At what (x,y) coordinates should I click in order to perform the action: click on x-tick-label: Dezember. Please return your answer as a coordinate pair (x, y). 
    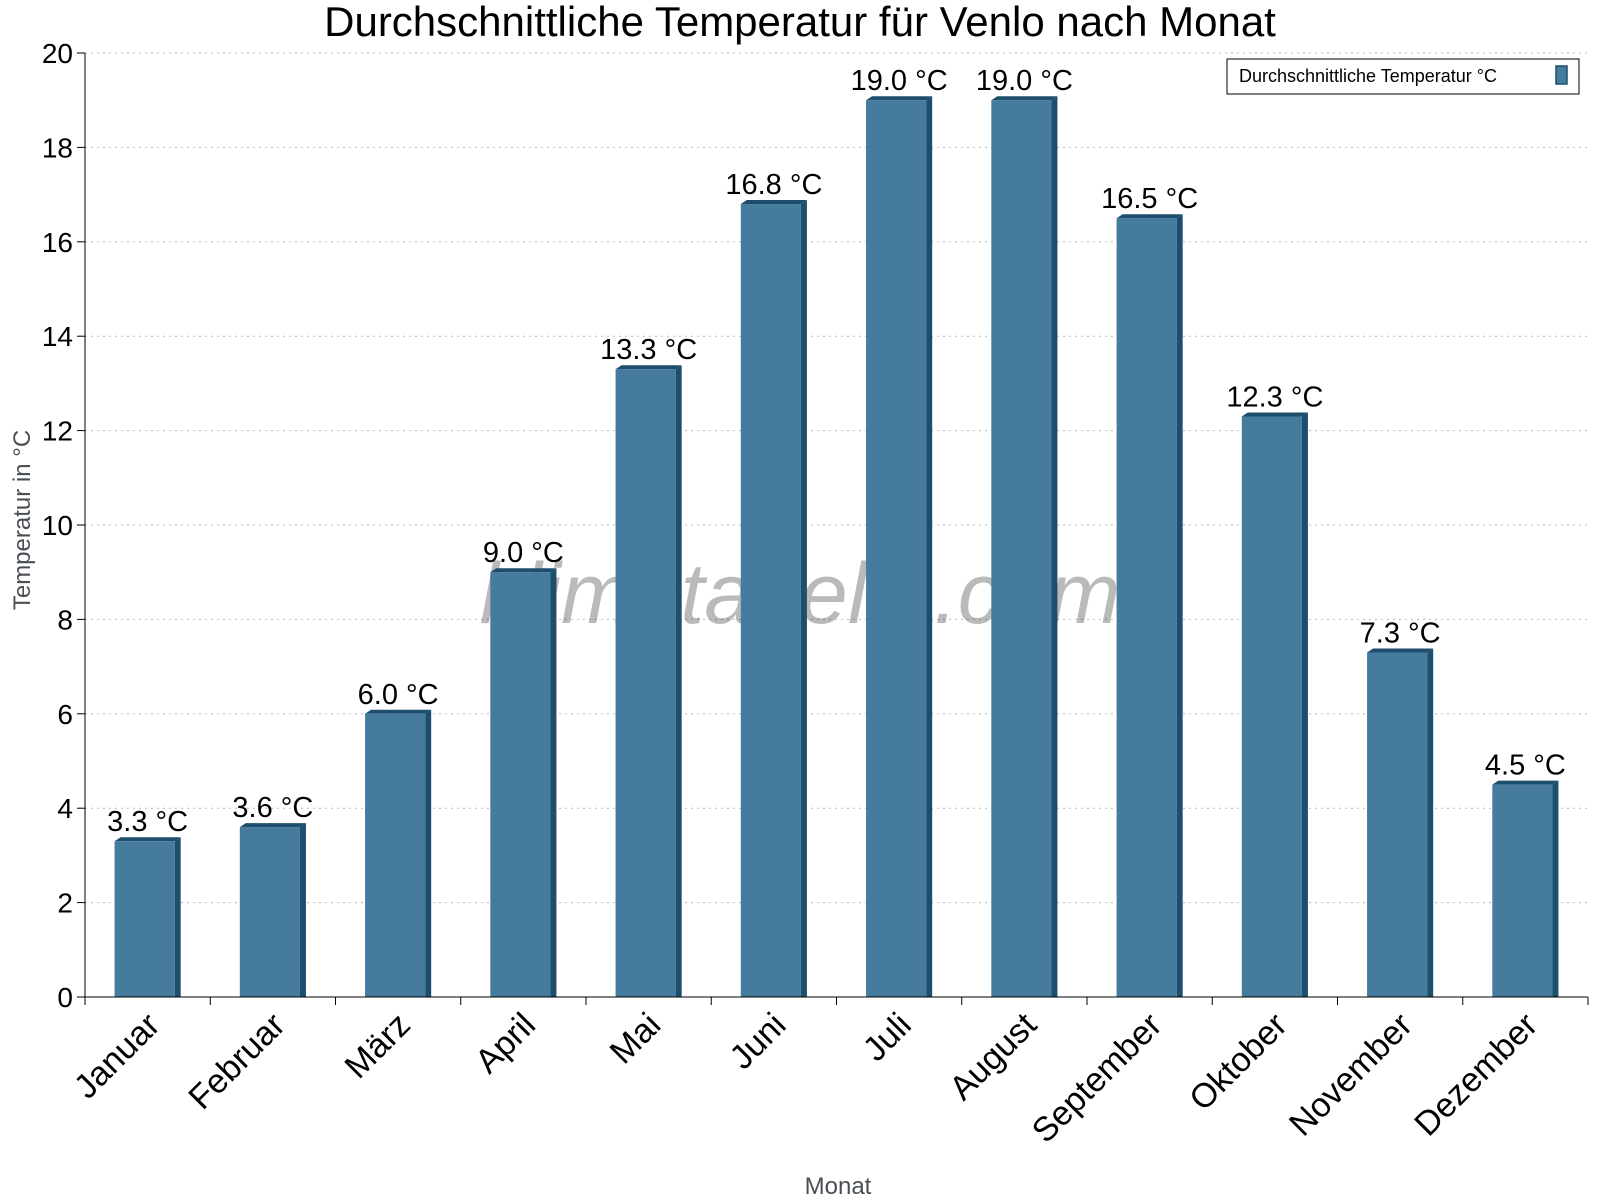
    Looking at the image, I should click on (1476, 1075).